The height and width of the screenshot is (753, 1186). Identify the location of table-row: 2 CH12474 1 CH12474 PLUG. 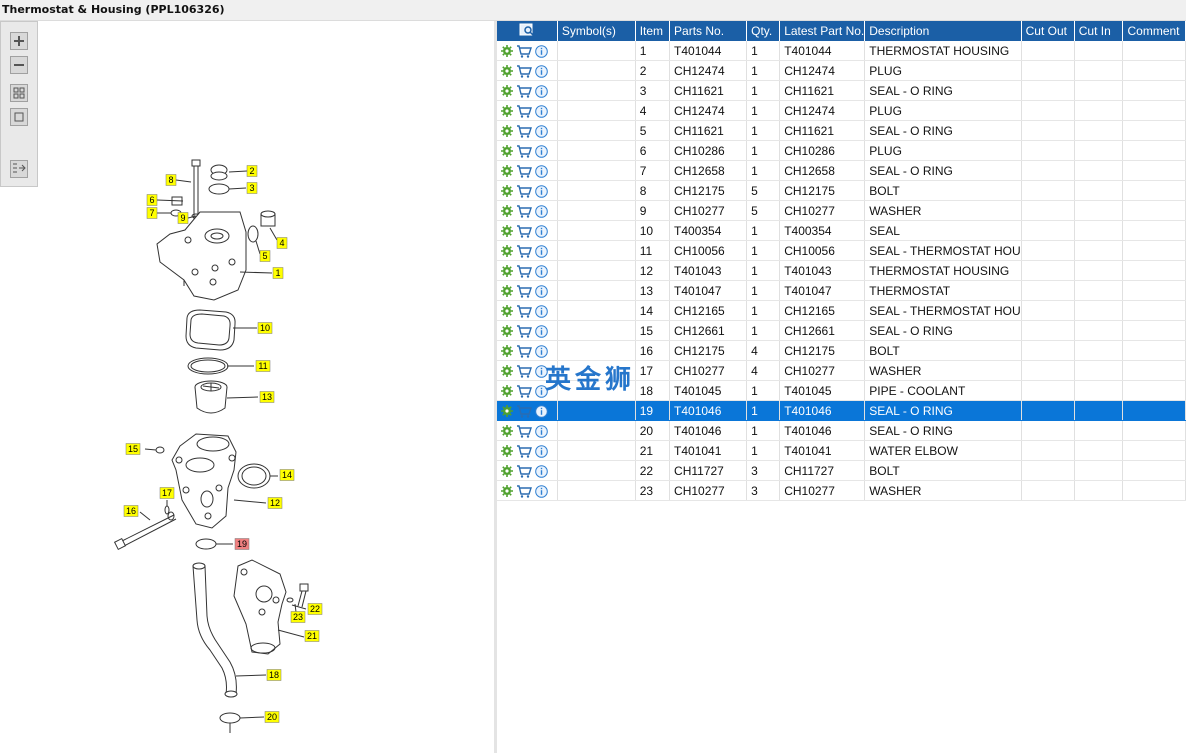
(841, 70).